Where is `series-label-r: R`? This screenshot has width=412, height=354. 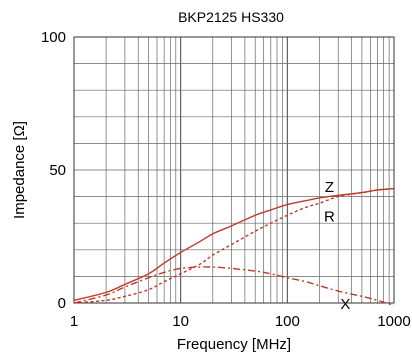 series-label-r: R is located at coordinates (329, 216).